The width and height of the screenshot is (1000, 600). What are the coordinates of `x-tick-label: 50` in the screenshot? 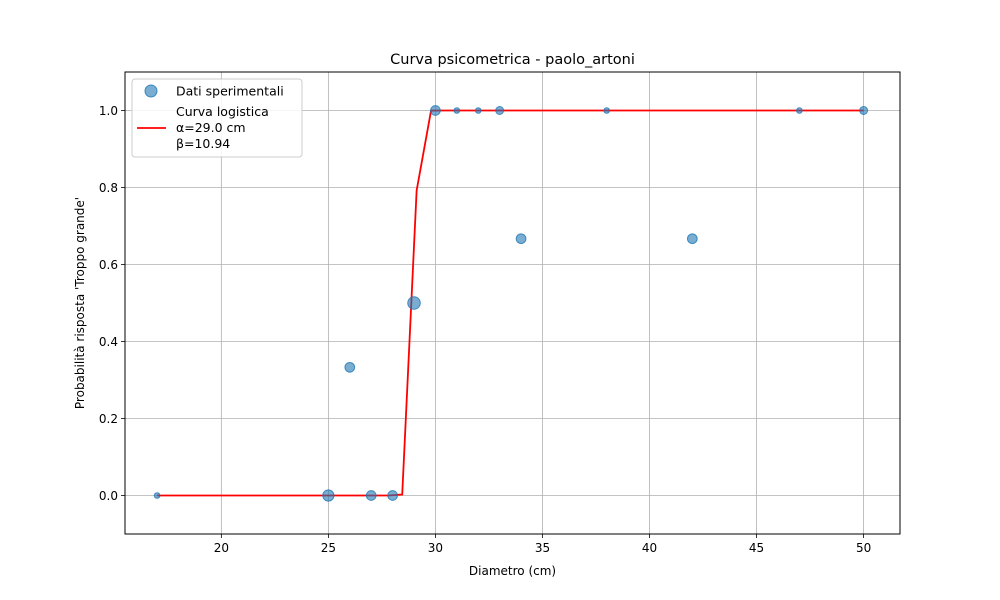 It's located at (863, 548).